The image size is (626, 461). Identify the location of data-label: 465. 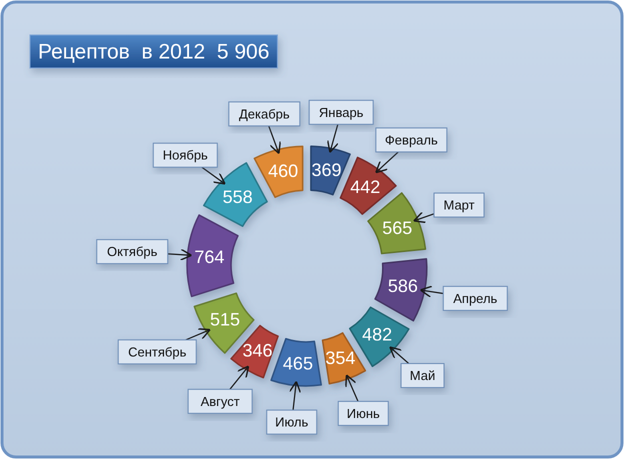
(297, 364).